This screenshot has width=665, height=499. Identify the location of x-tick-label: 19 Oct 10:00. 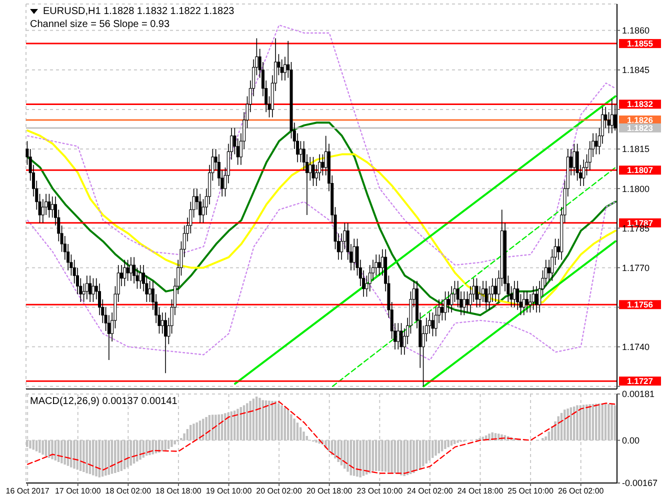
(229, 491).